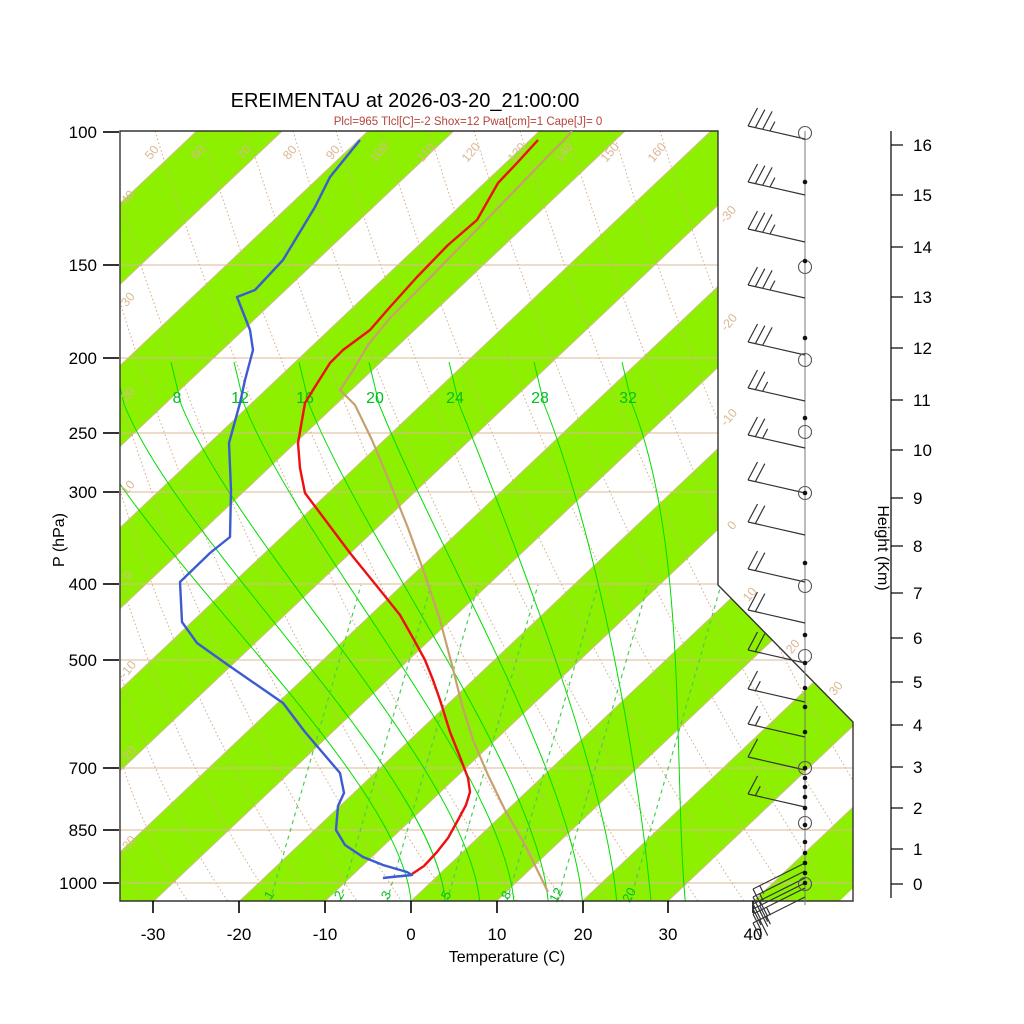  I want to click on height-tick-label: 15, so click(922, 195).